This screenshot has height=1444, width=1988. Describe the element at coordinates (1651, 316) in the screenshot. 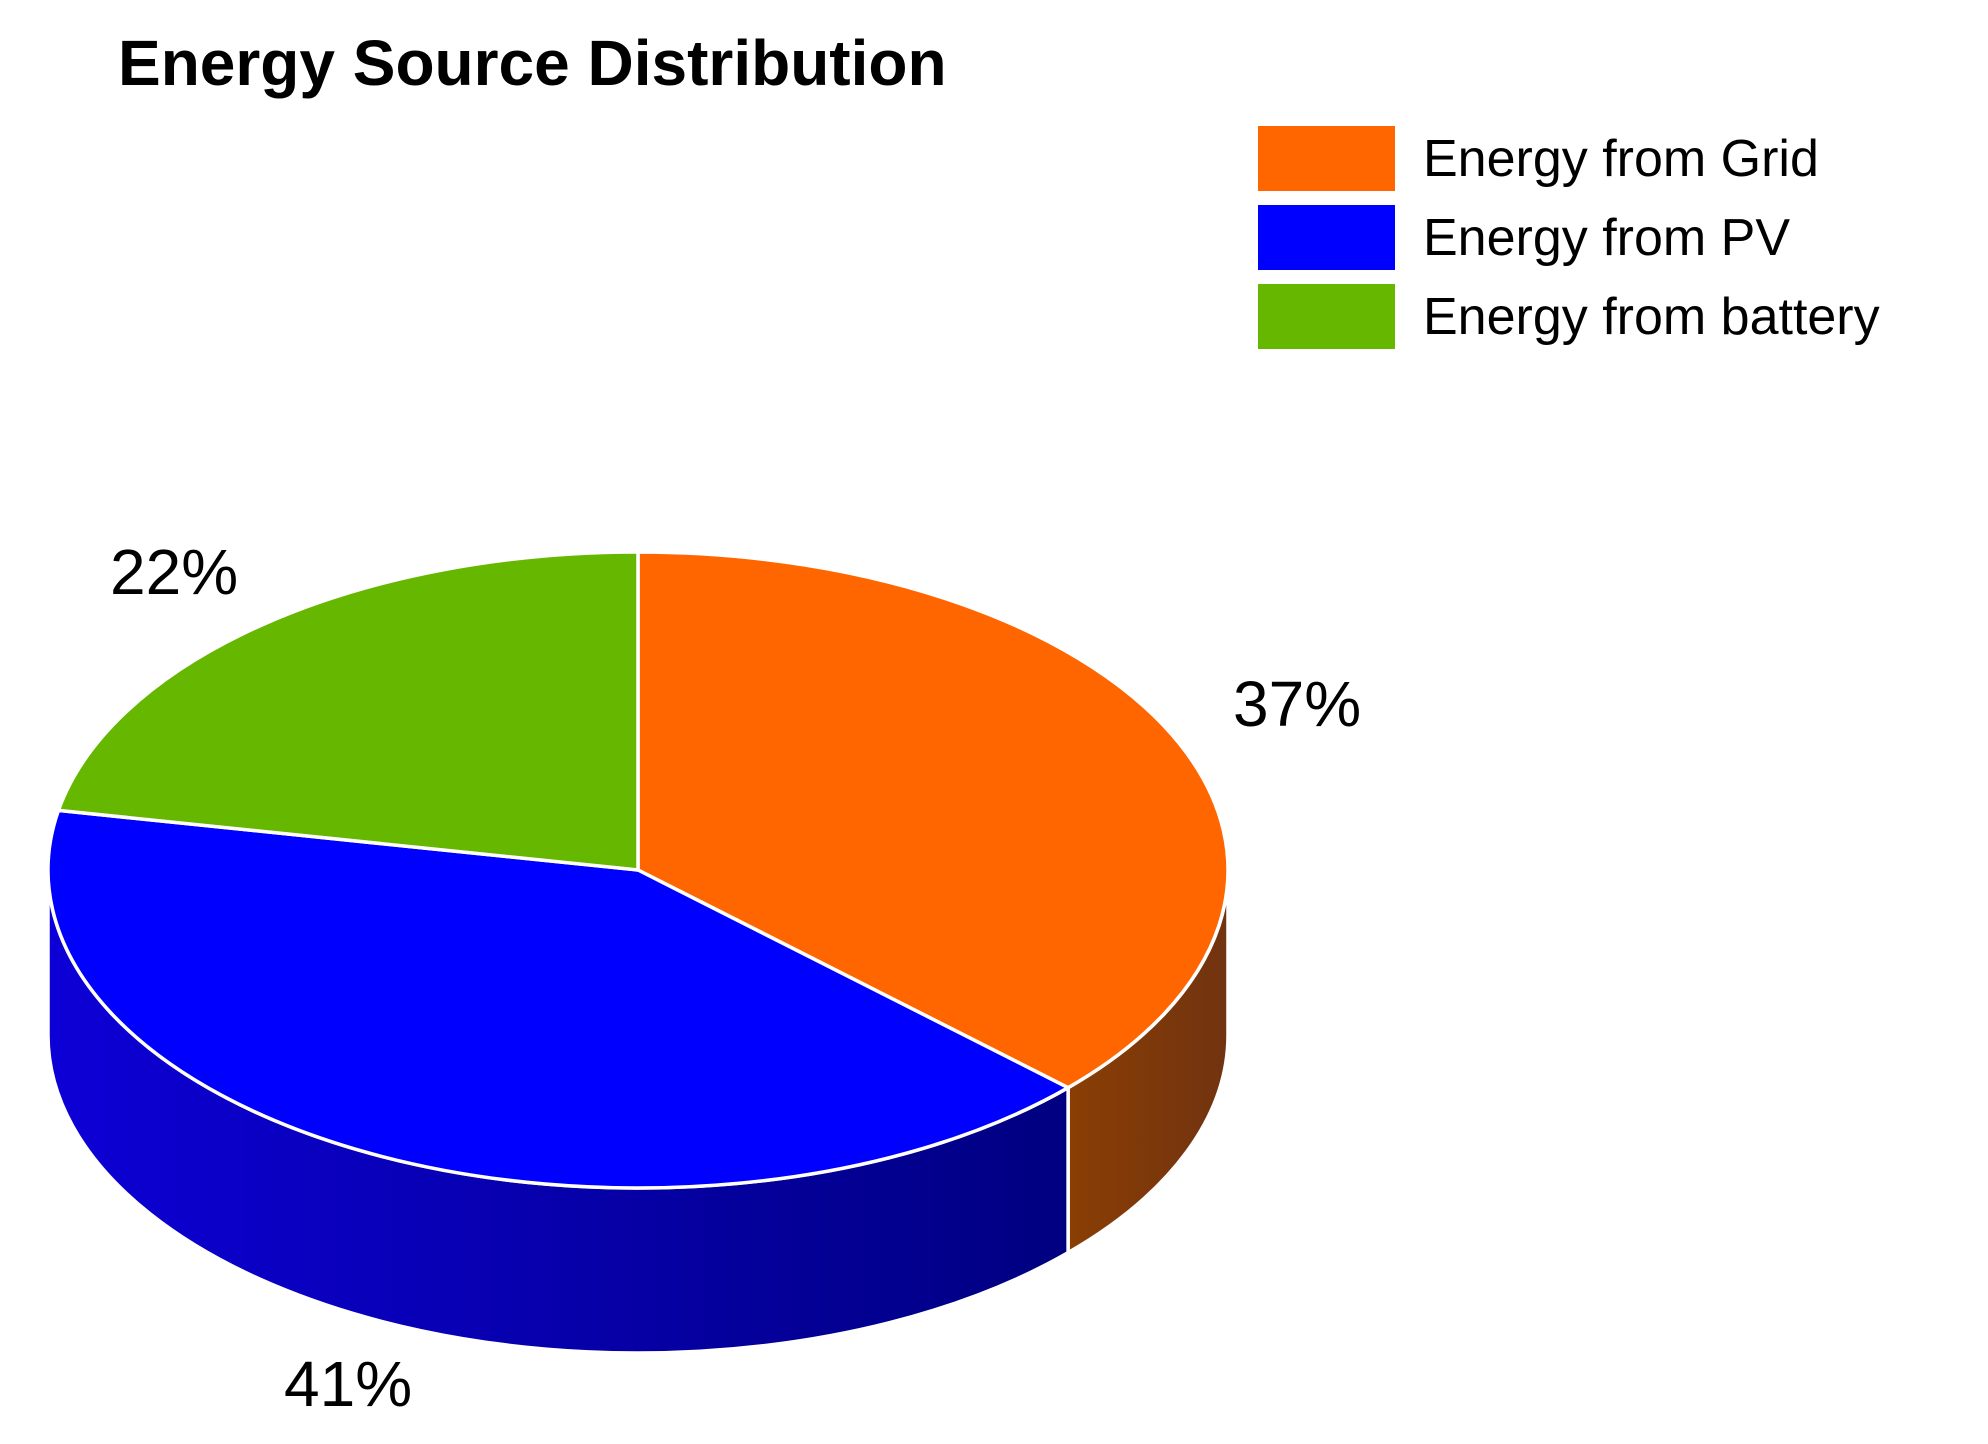

I see `legend-label-battery: Energy from battery` at that location.